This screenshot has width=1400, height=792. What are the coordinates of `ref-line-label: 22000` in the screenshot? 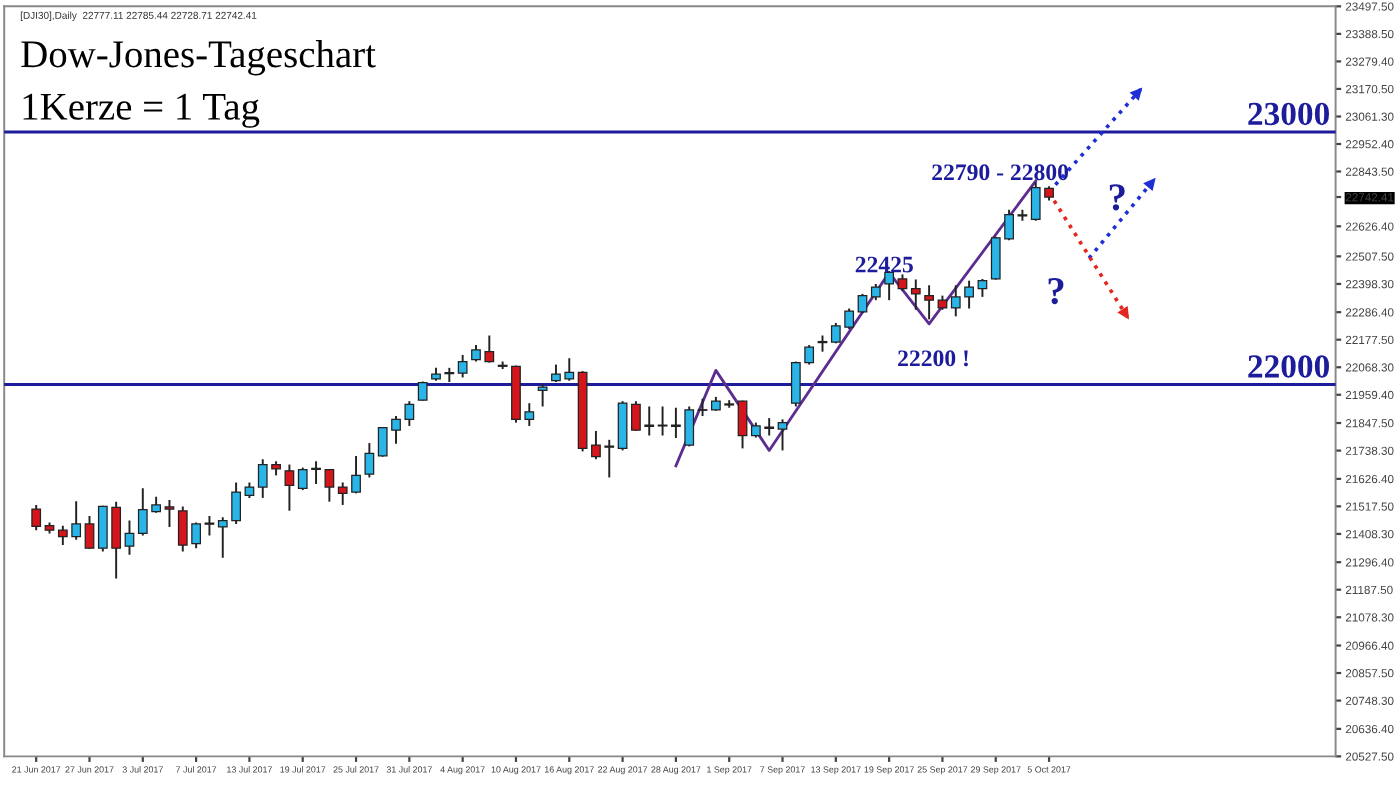 It's located at (1288, 366).